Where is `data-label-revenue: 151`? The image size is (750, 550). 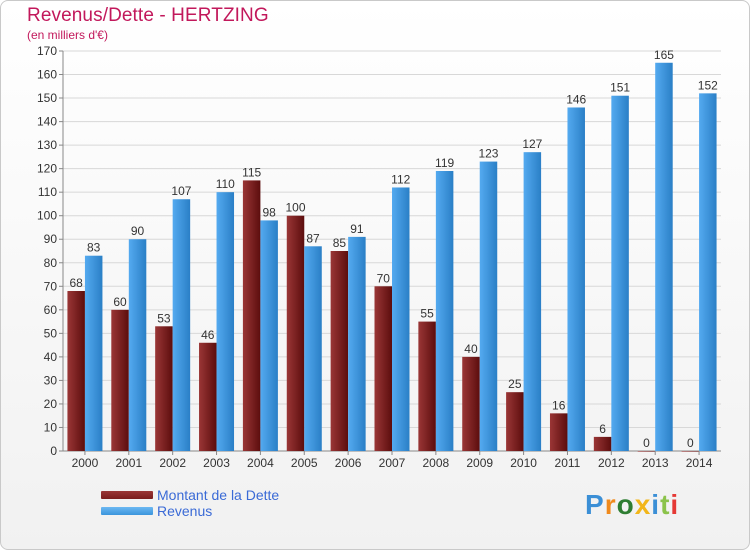
data-label-revenue: 151 is located at coordinates (620, 88).